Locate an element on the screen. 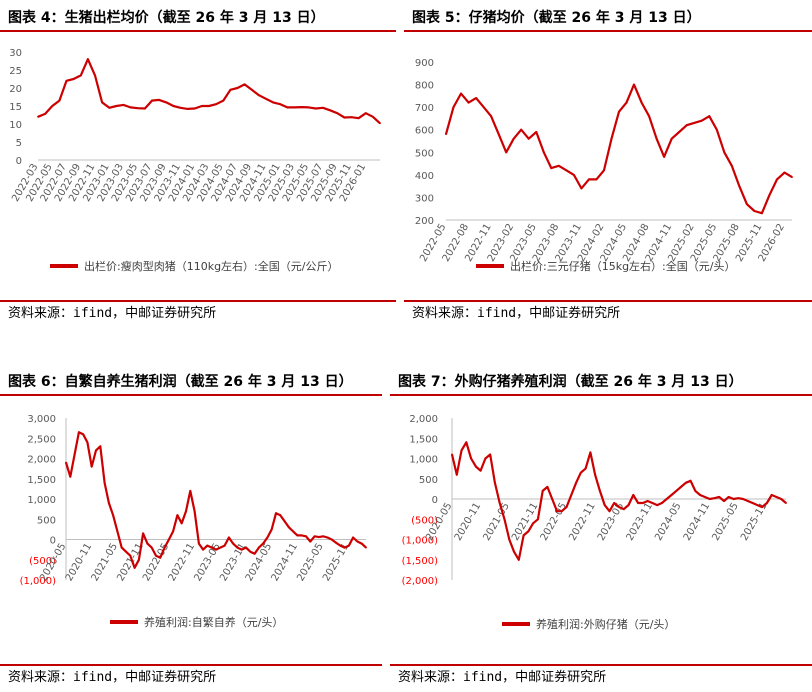  y-tick-label: 0 is located at coordinates (19, 161).